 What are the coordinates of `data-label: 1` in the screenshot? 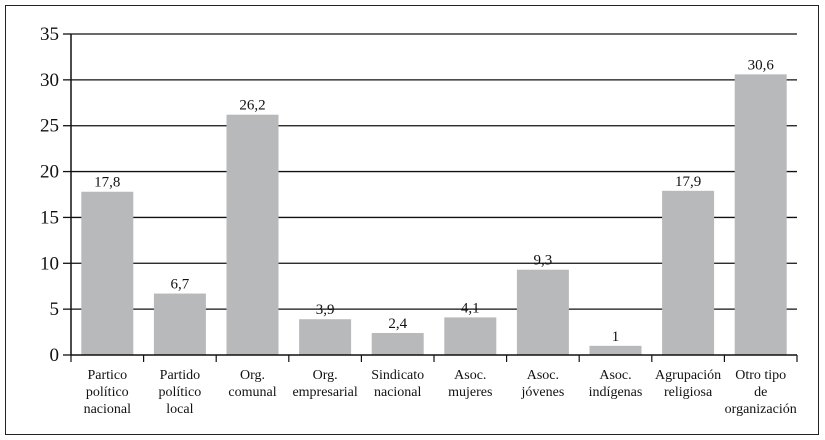 It's located at (616, 337).